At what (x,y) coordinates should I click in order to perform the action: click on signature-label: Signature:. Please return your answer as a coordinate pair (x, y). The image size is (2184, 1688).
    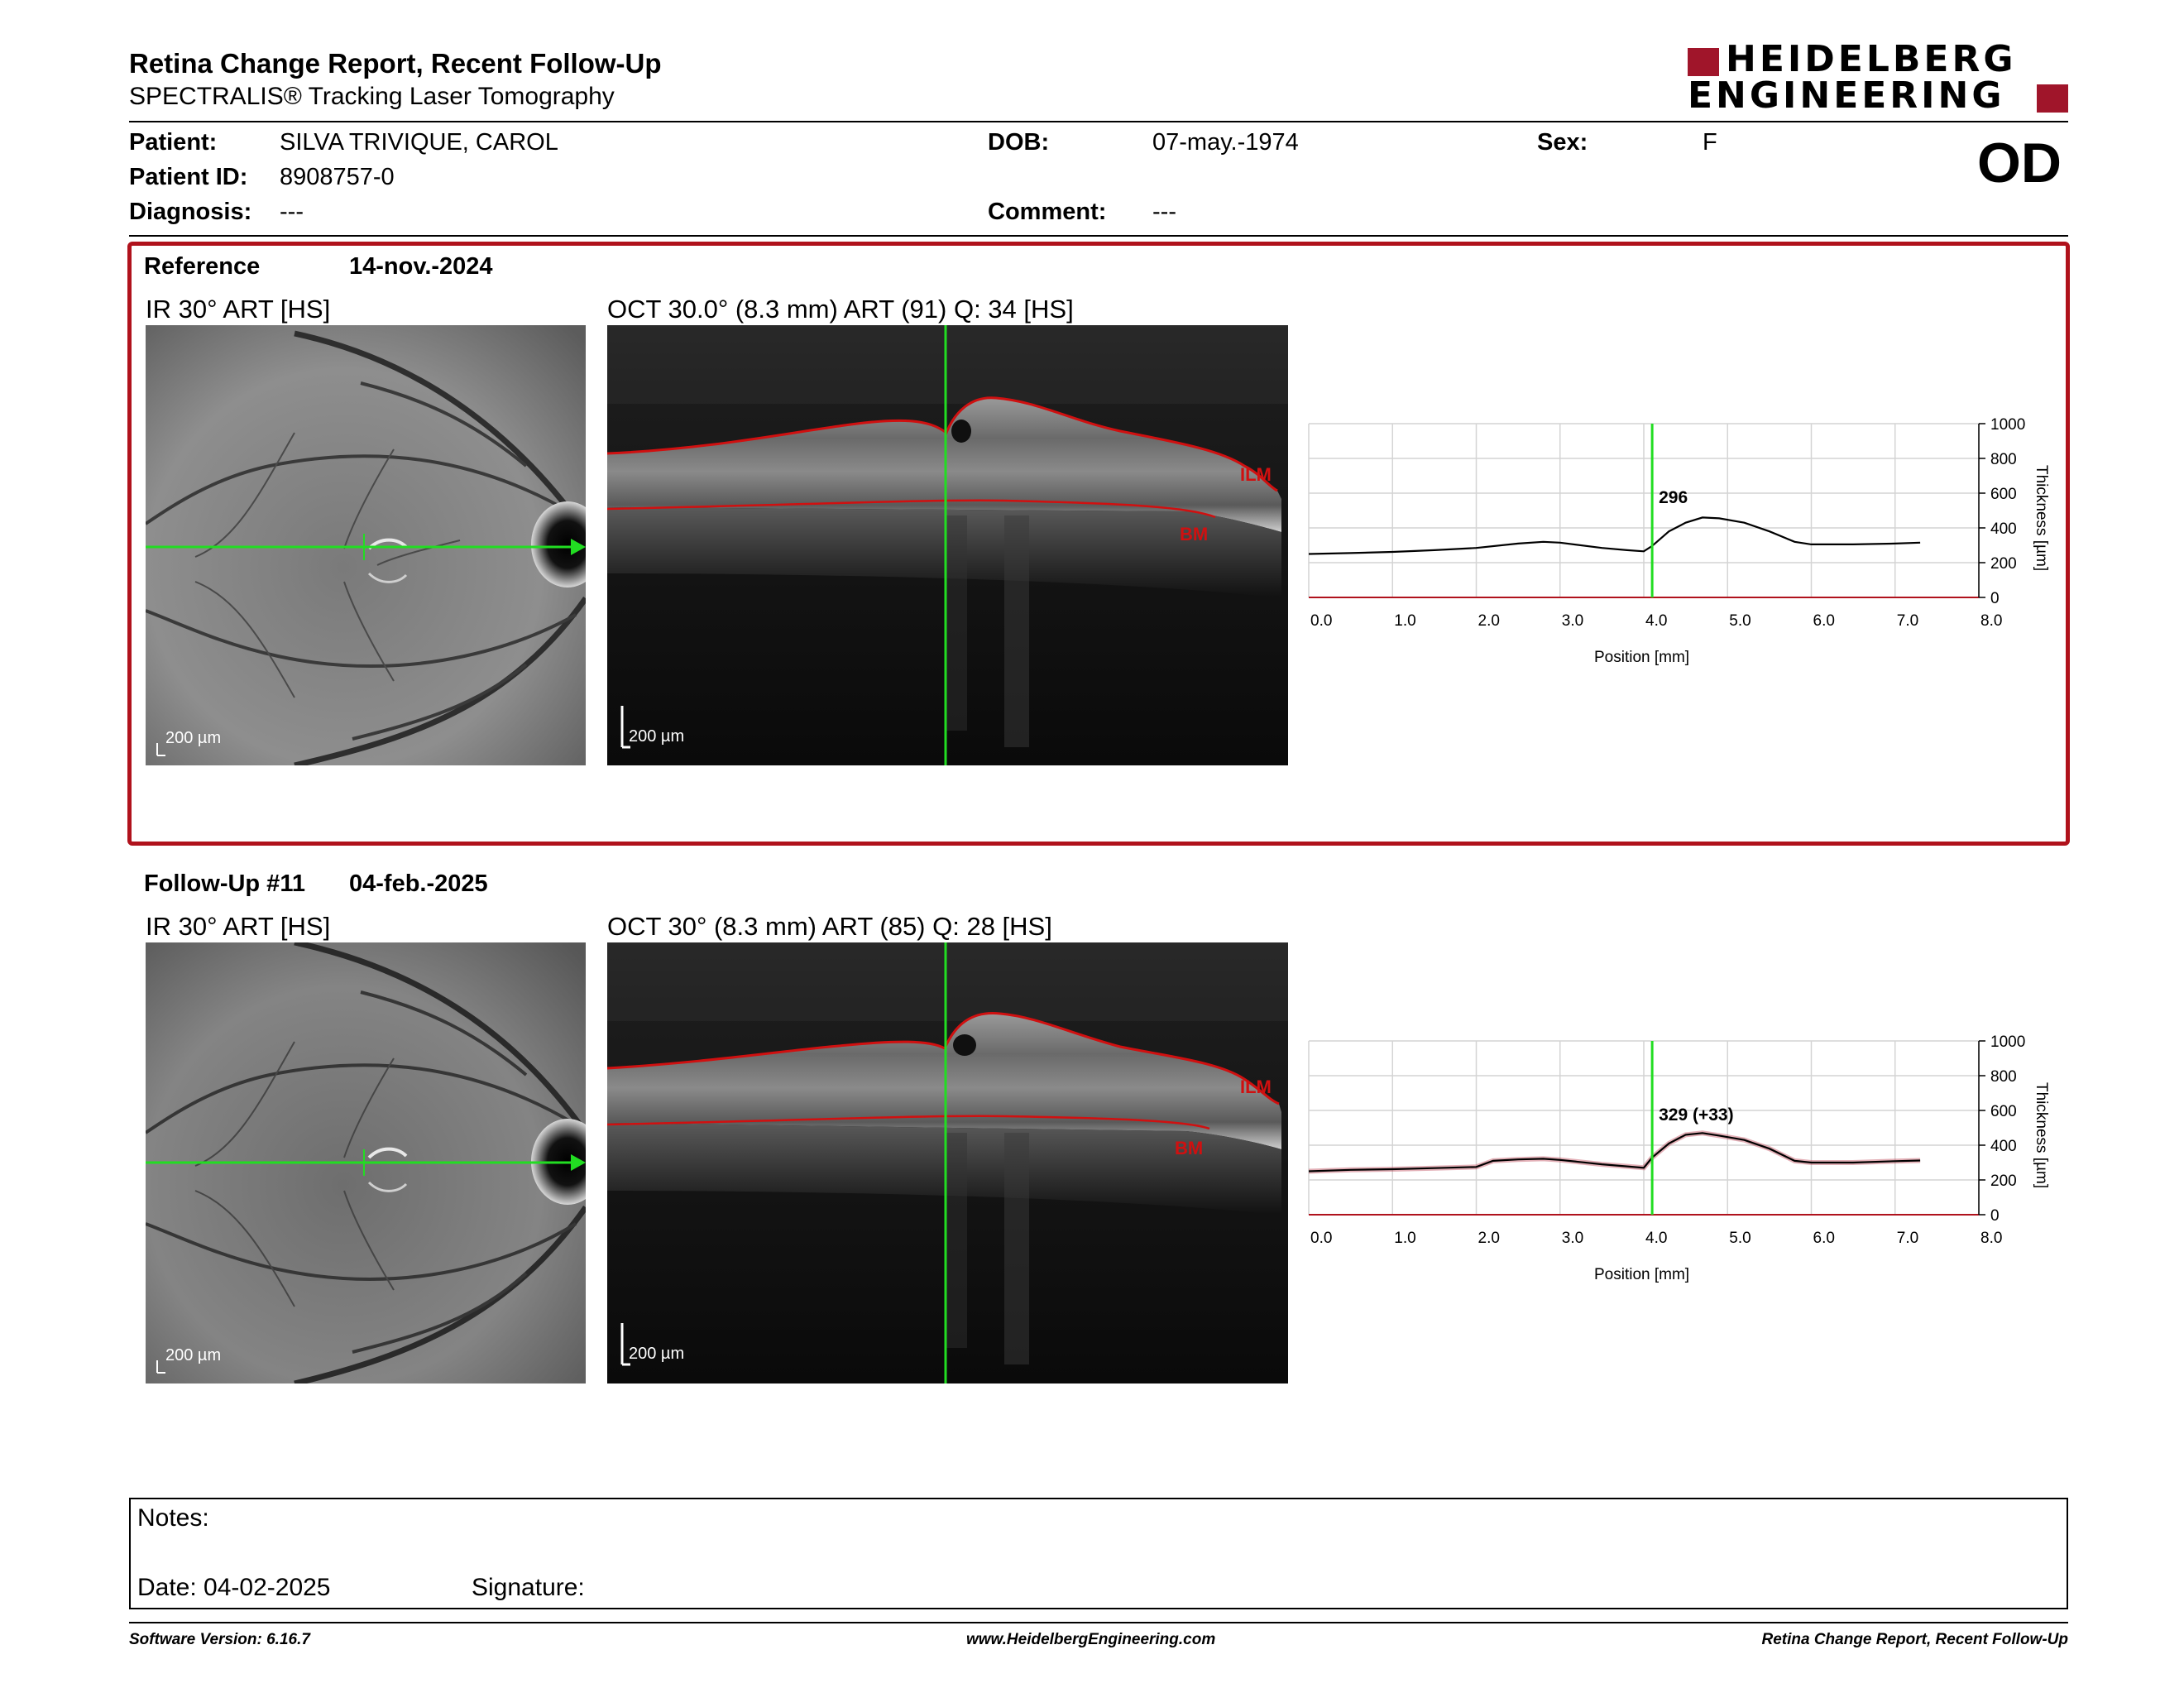
    Looking at the image, I should click on (528, 1587).